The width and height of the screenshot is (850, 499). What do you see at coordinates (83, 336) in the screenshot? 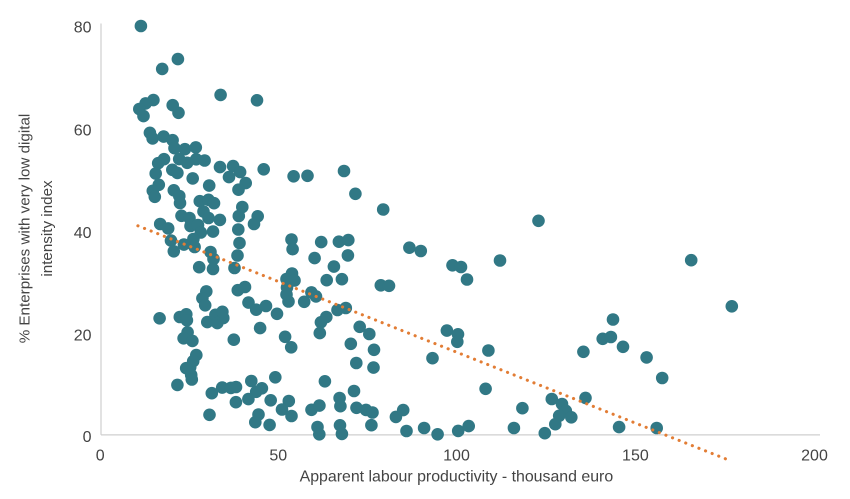
I see `svg-text: 20` at bounding box center [83, 336].